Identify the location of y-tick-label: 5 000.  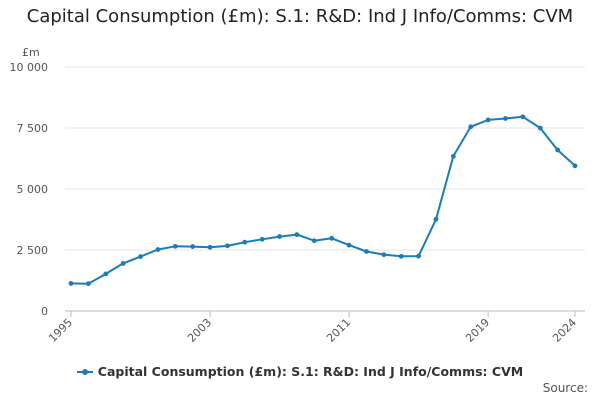
(33, 189).